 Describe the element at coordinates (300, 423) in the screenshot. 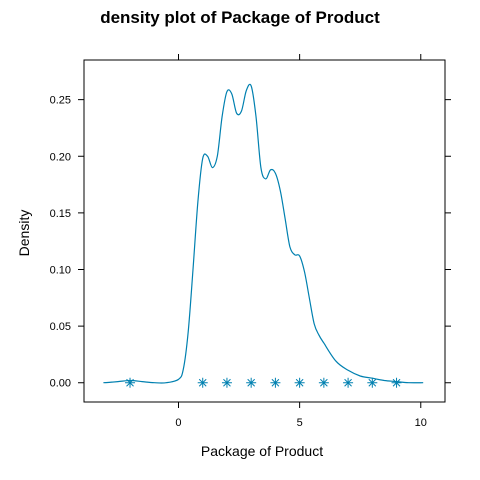

I see `x-tick-label: 5` at that location.